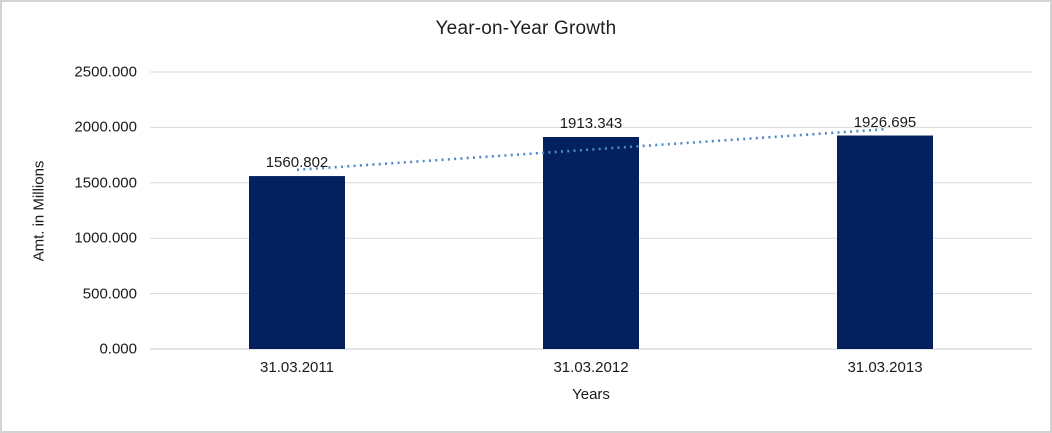 This screenshot has width=1052, height=433. I want to click on bar-data-label: 1926.695, so click(885, 122).